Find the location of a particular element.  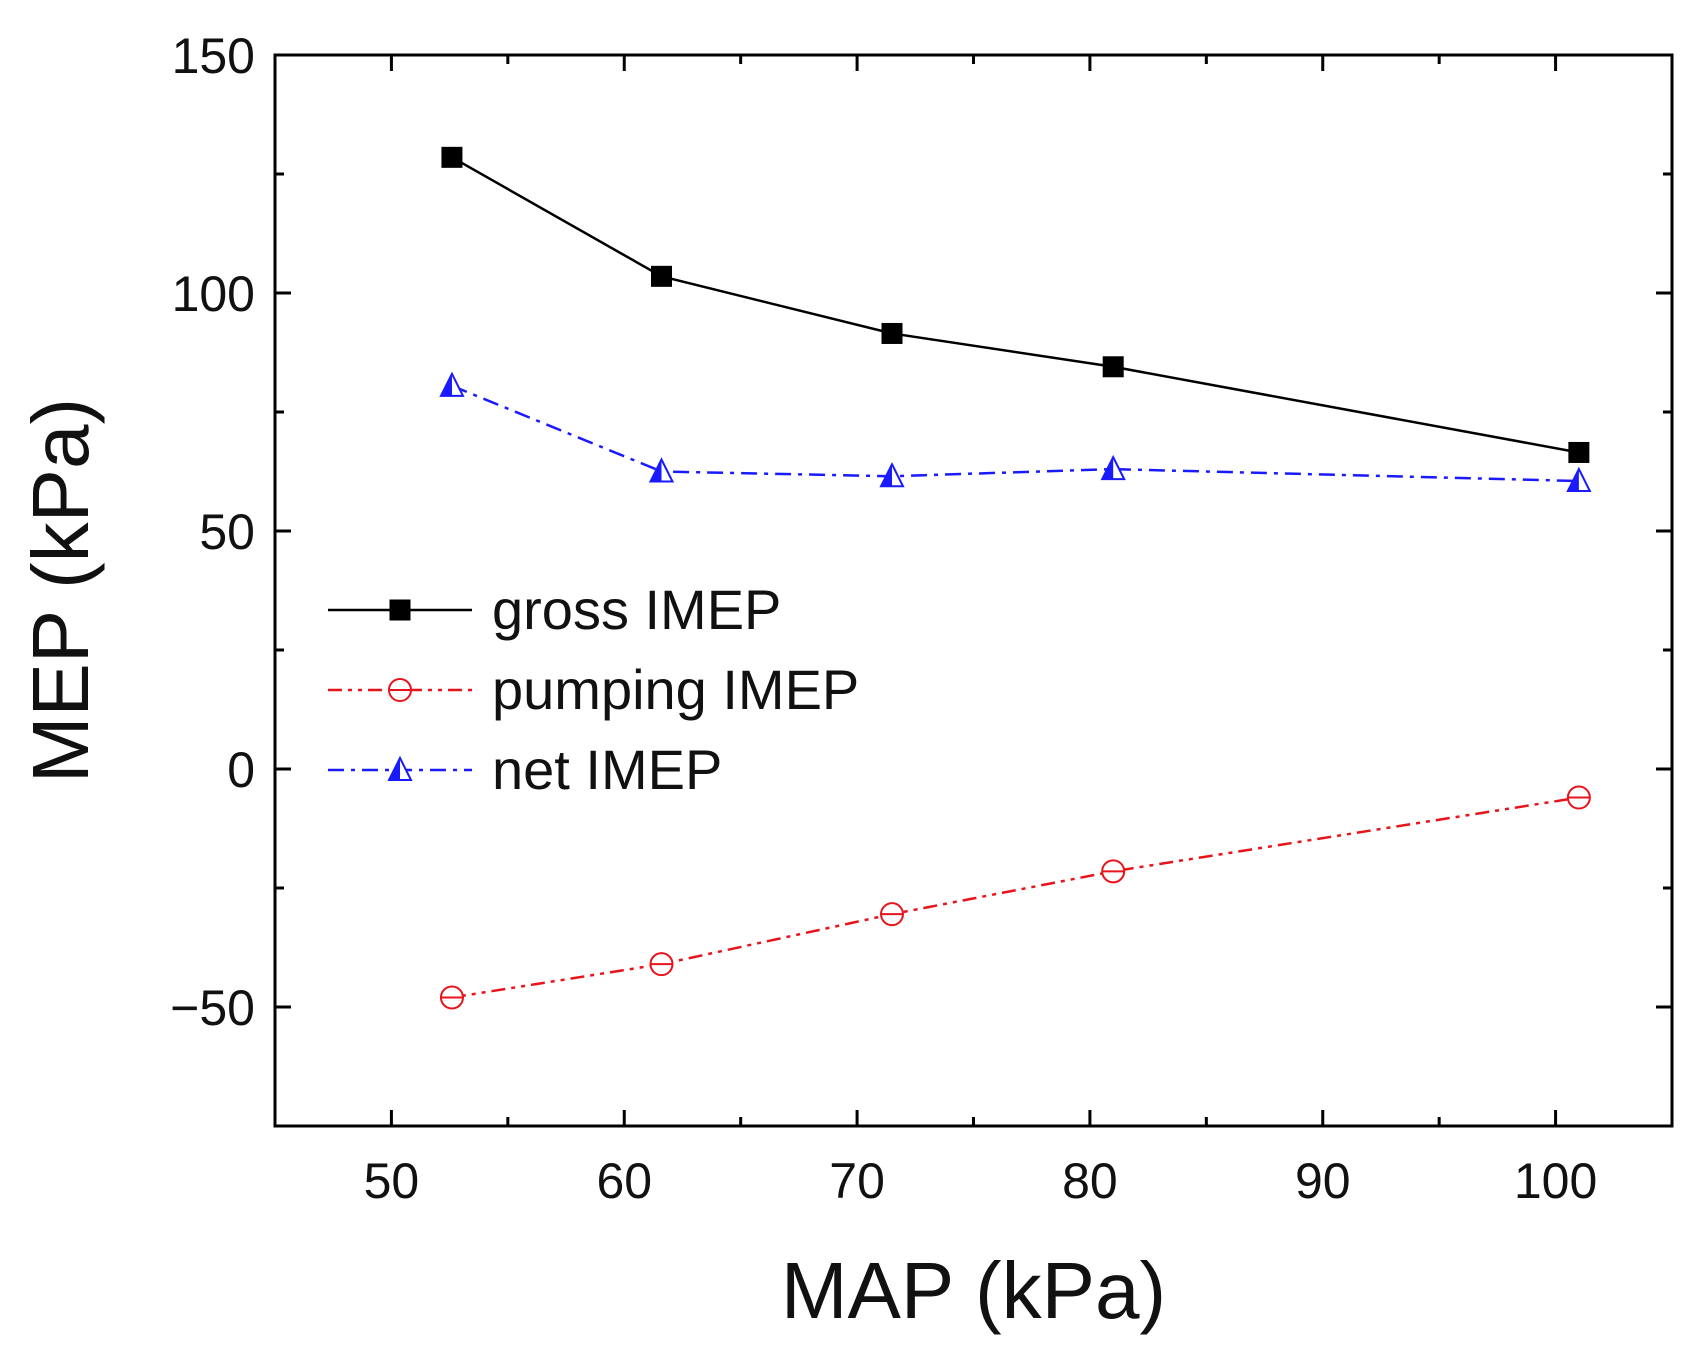

x-axis-title: MAP (kPa) is located at coordinates (973, 1290).